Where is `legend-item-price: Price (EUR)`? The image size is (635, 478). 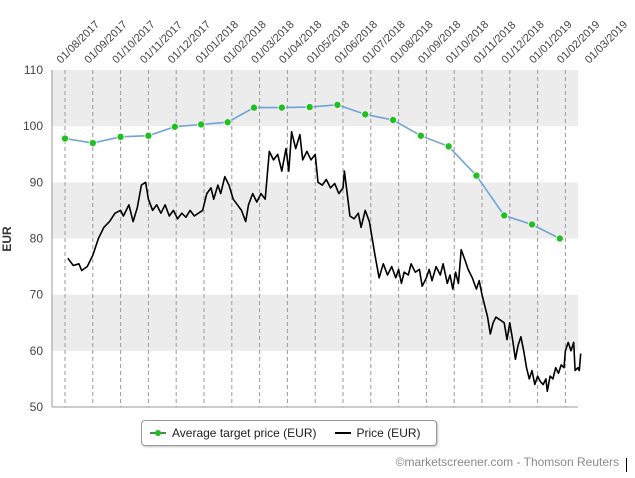 legend-item-price: Price (EUR) is located at coordinates (377, 433).